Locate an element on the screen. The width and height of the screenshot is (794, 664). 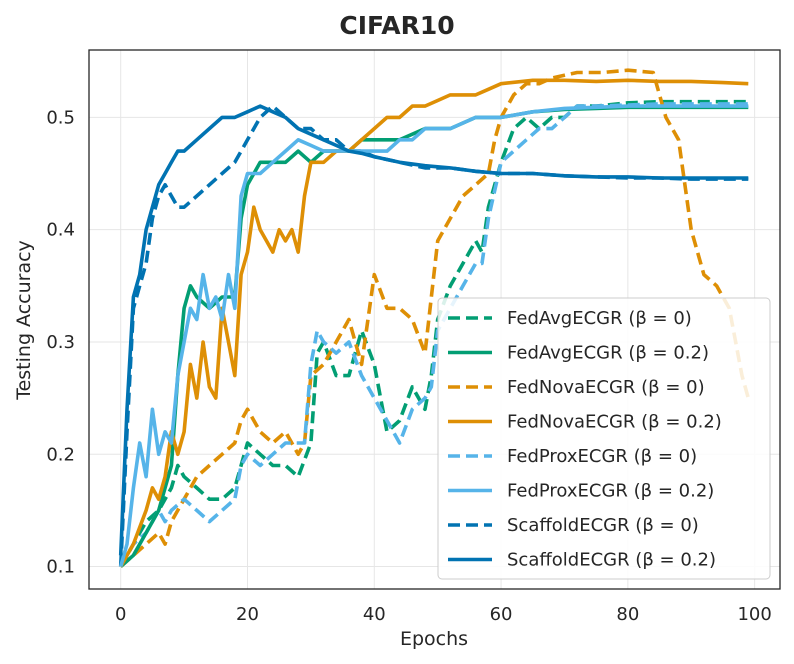
legend-label: FedProxECGR (β = 0) is located at coordinates (602, 456).